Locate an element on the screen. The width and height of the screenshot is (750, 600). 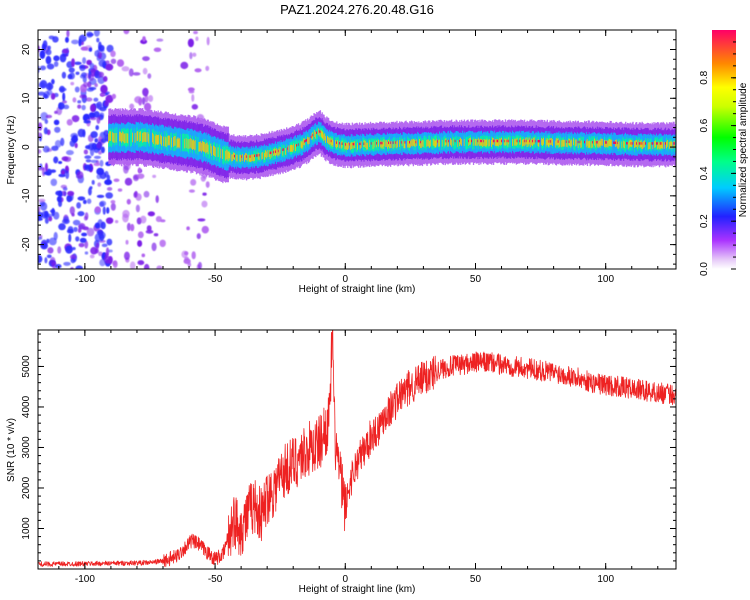
y-tick-label: 2000 is located at coordinates (26, 487).